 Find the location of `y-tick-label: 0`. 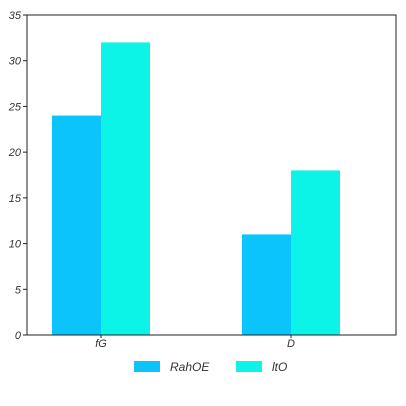

y-tick-label: 0 is located at coordinates (18, 336).